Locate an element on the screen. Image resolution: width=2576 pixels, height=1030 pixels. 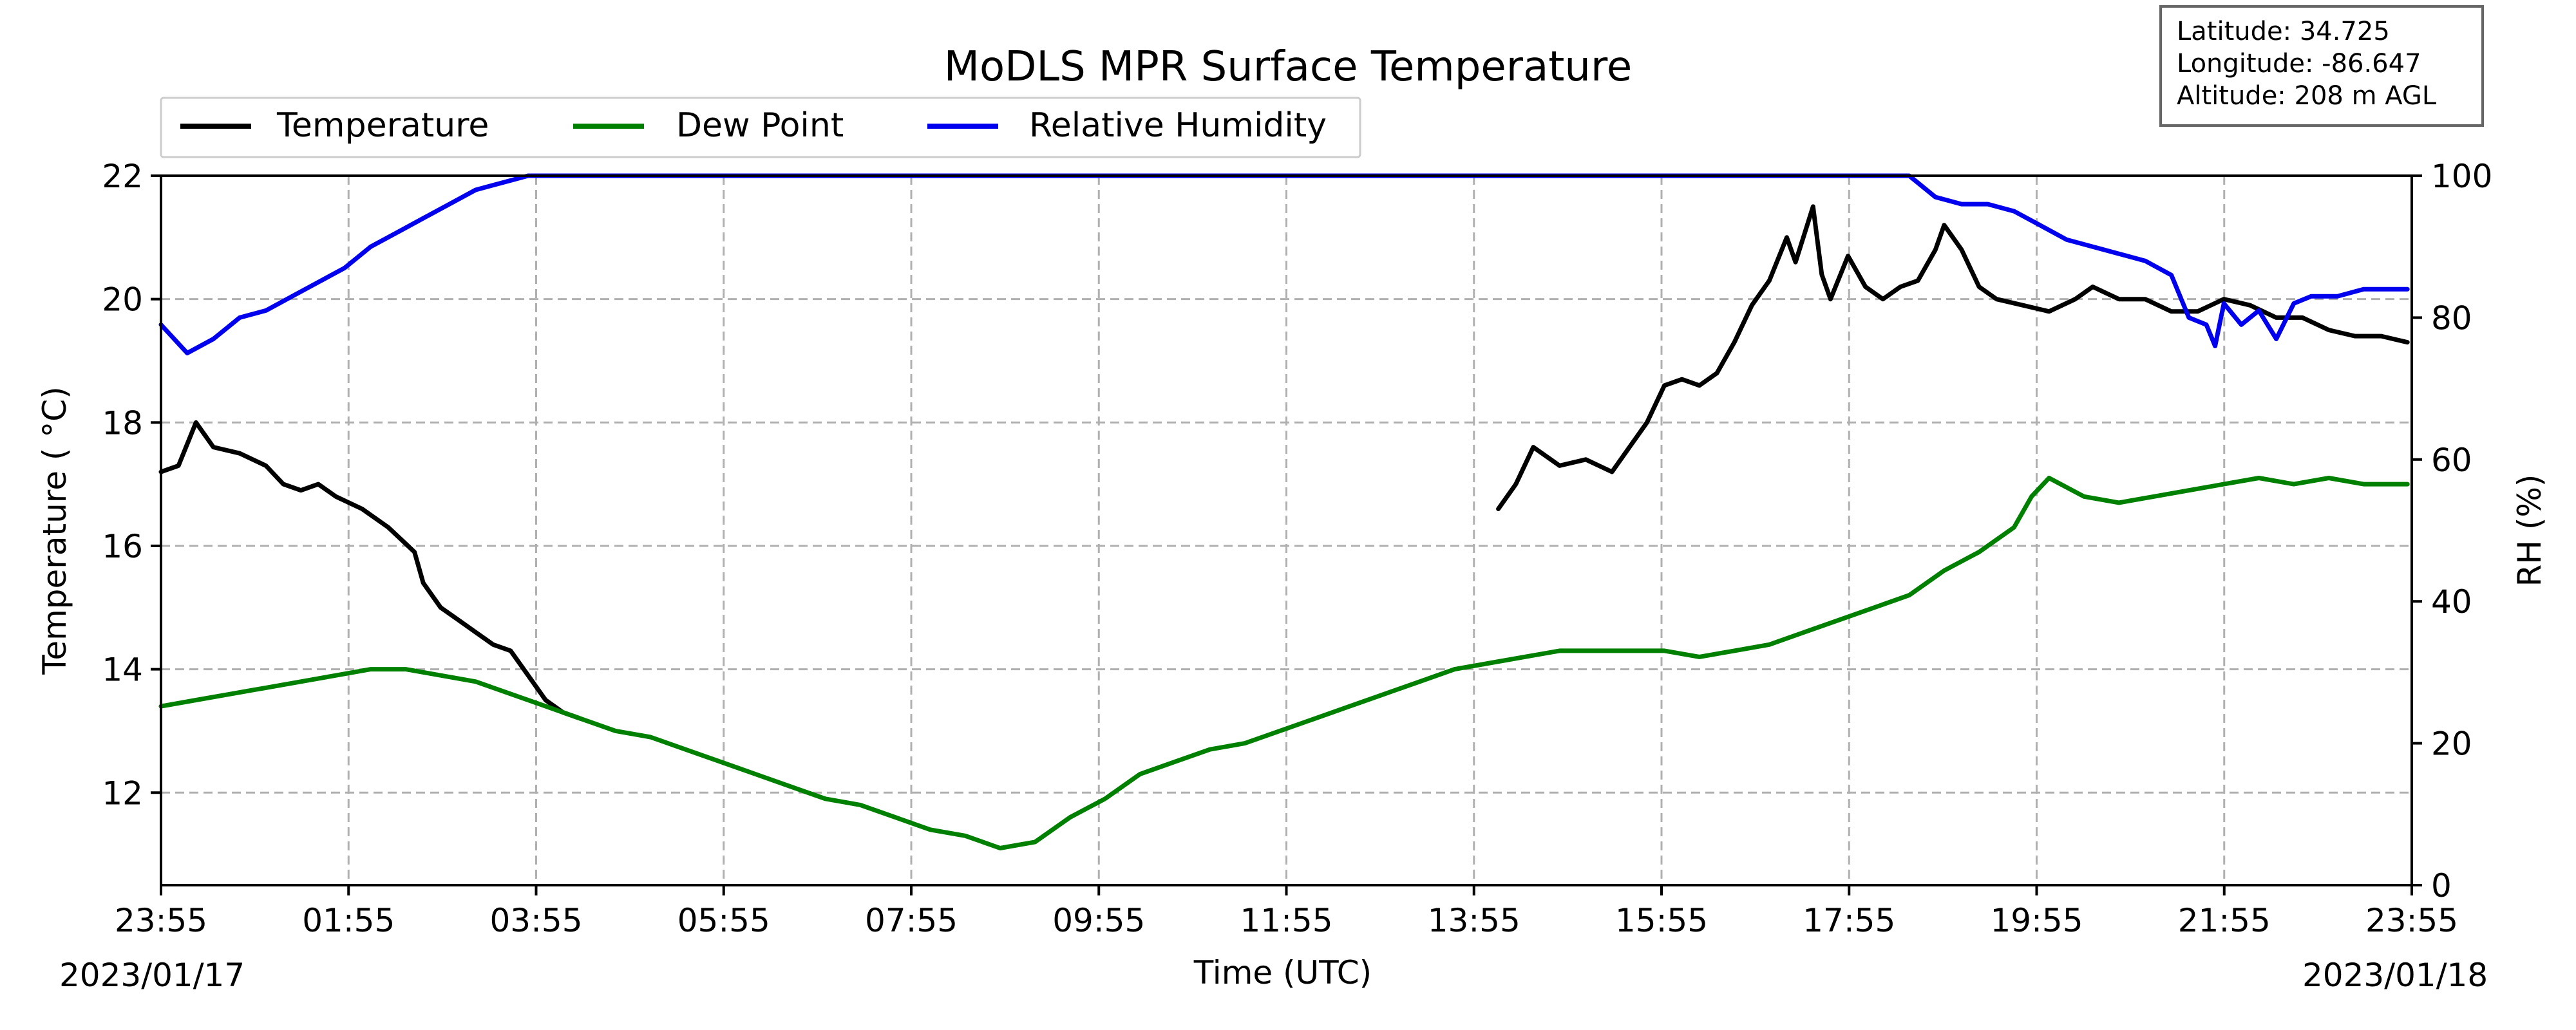
x-tick-label: 15:55 is located at coordinates (1661, 921).